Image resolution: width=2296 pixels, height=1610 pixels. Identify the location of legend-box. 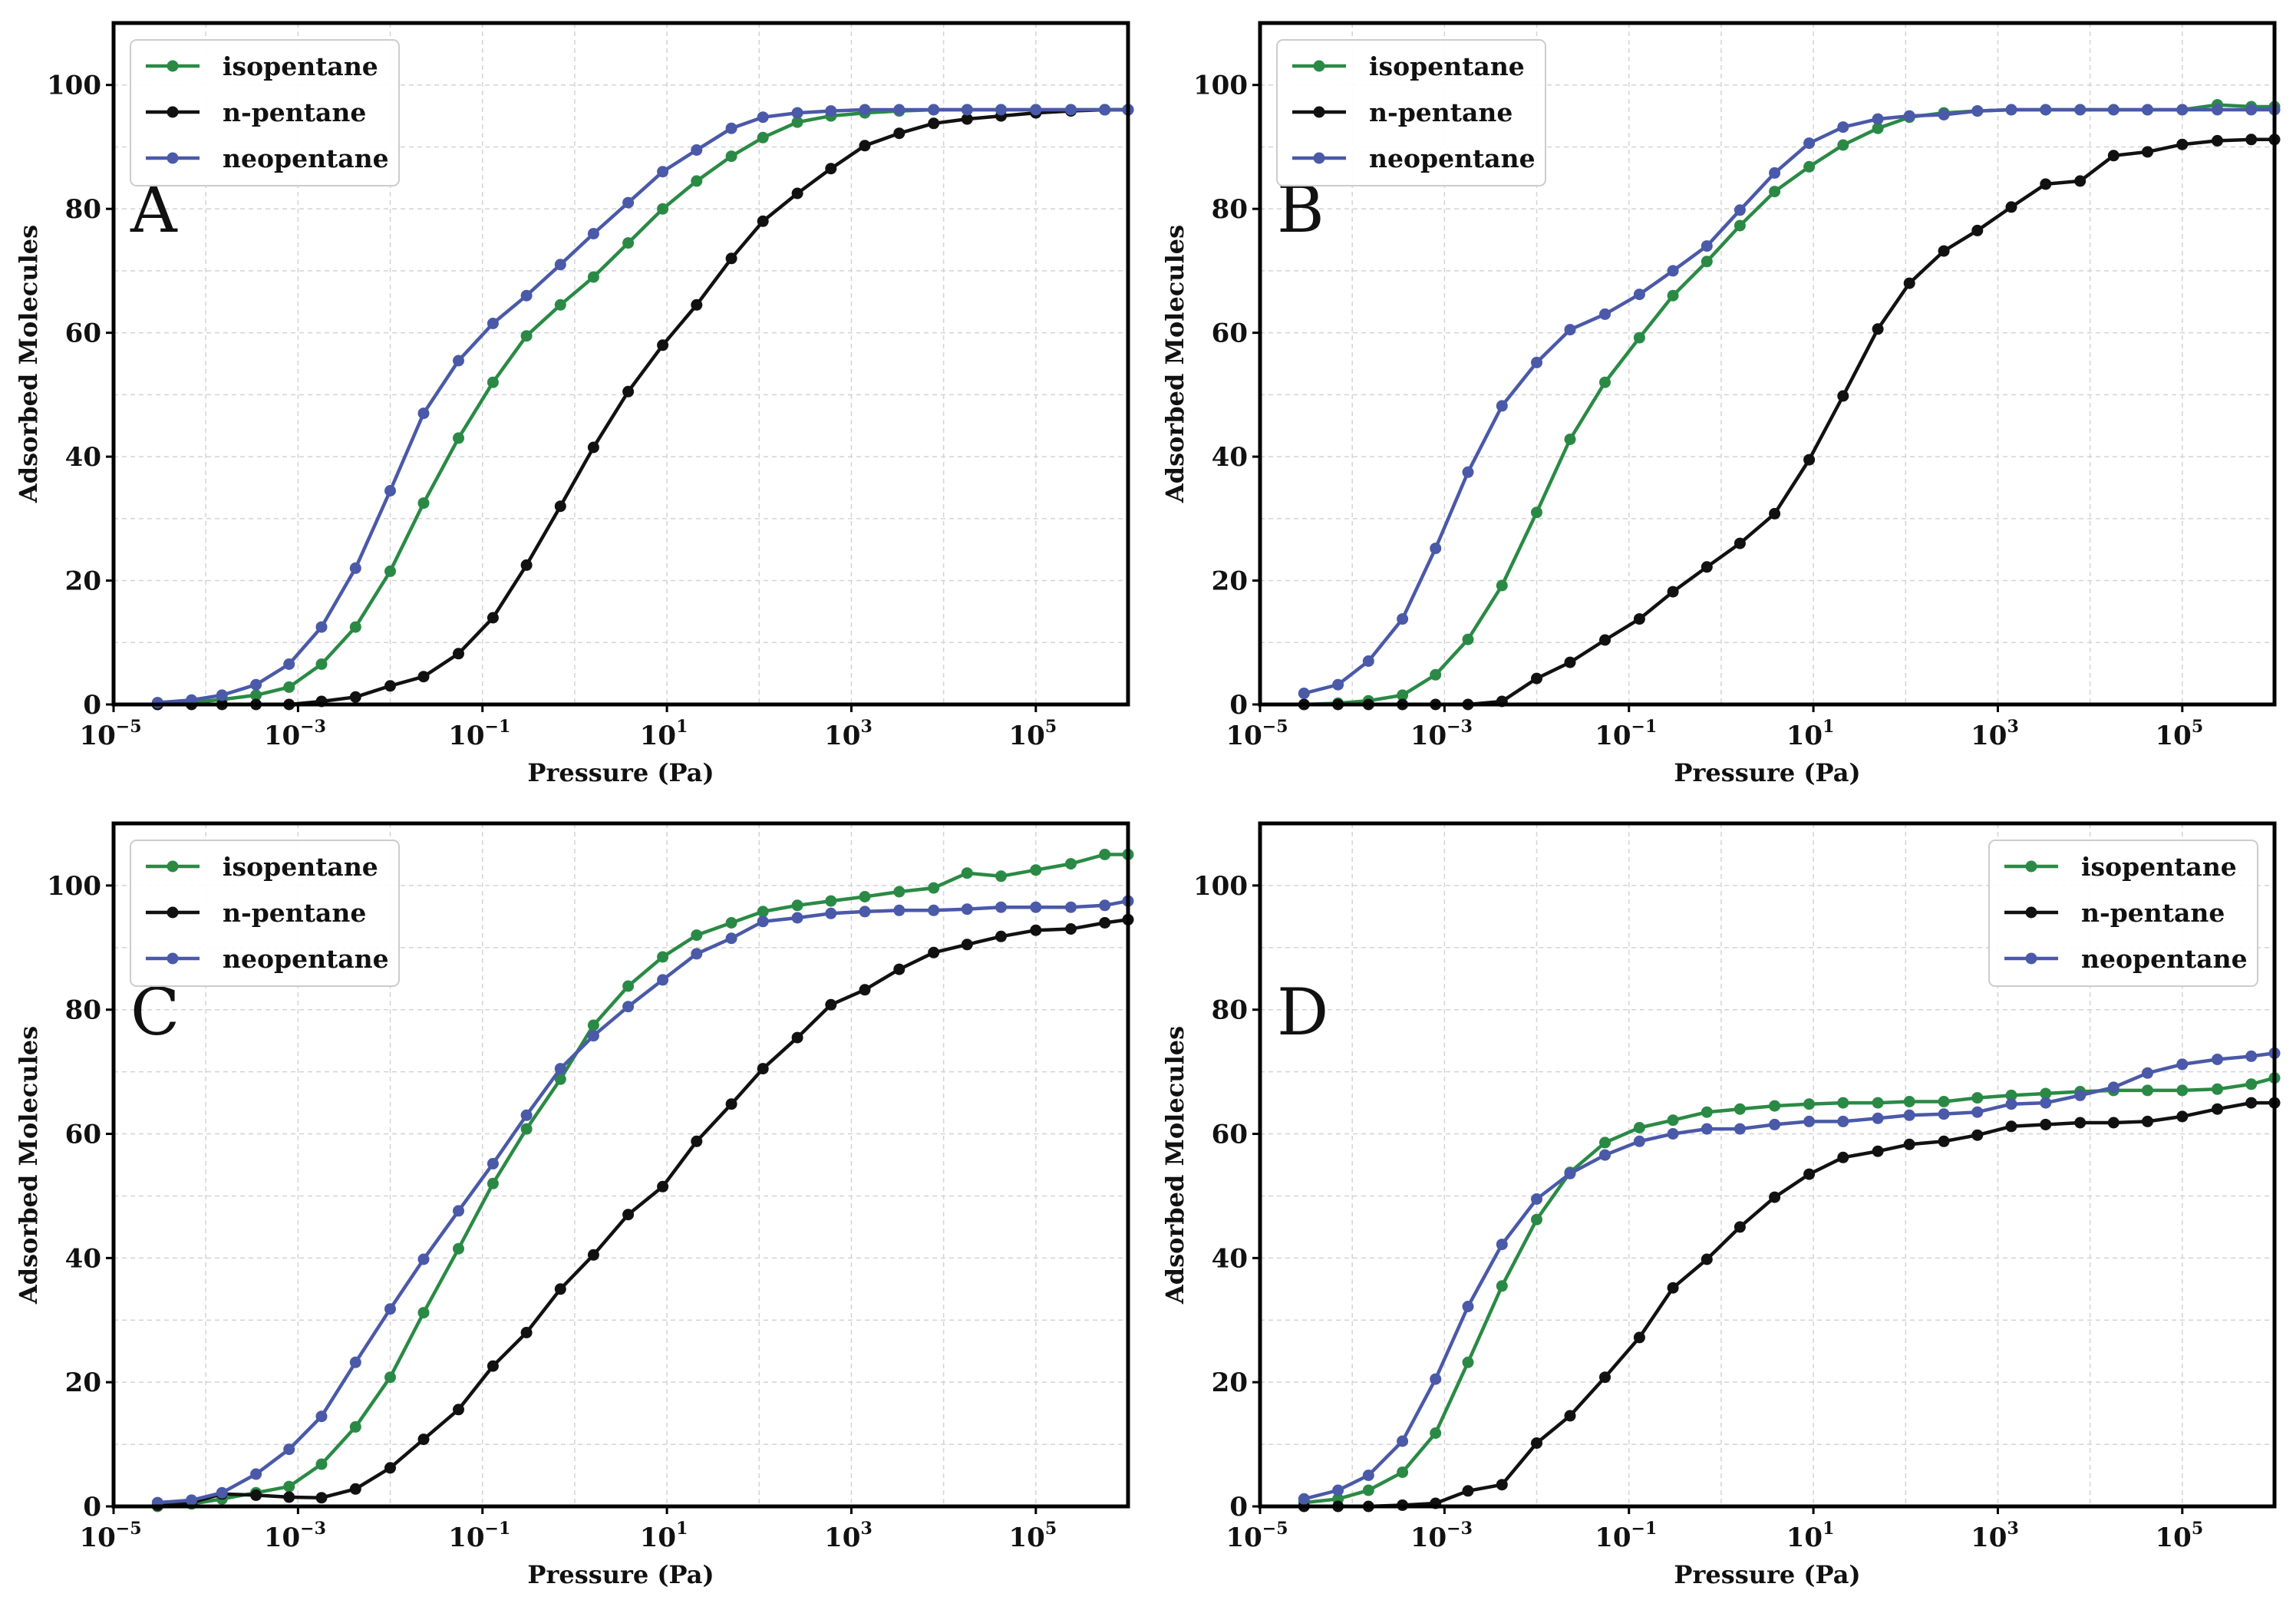
(265, 112).